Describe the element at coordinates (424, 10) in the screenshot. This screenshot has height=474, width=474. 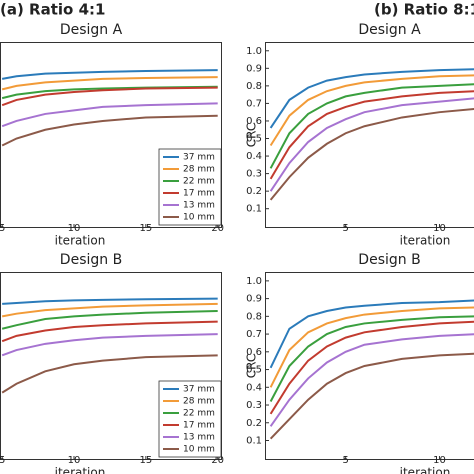
I see `column-label: (b) Ratio 8:1` at that location.